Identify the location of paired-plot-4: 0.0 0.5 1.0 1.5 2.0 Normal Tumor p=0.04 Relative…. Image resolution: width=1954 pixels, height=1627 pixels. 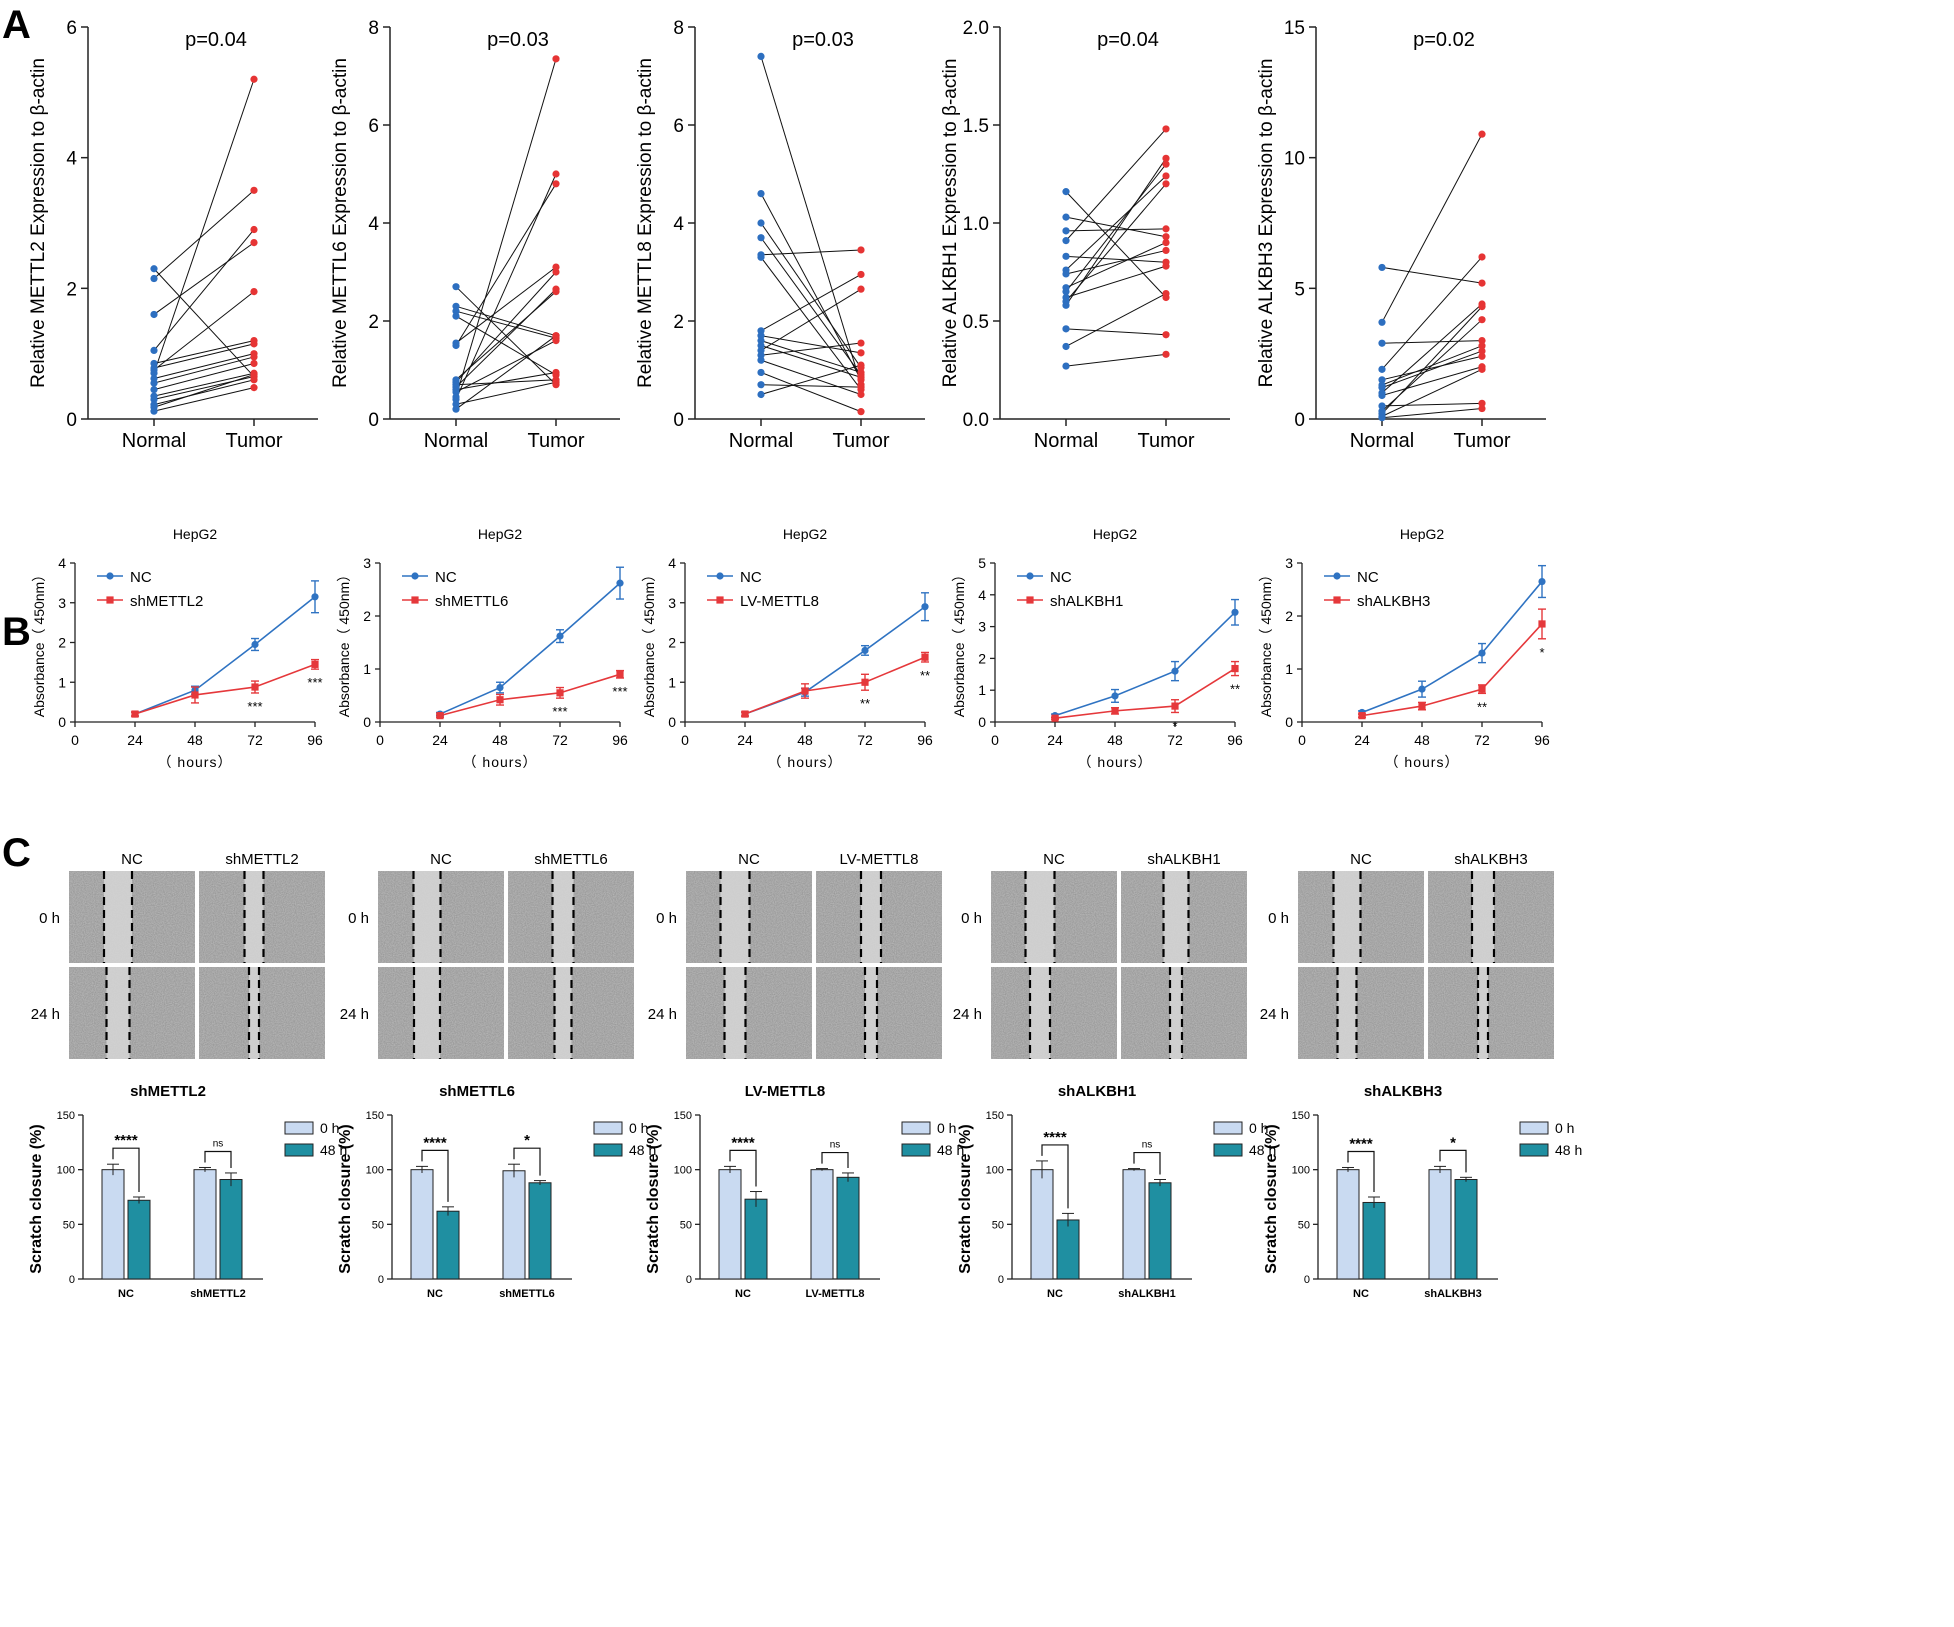
(1085, 235).